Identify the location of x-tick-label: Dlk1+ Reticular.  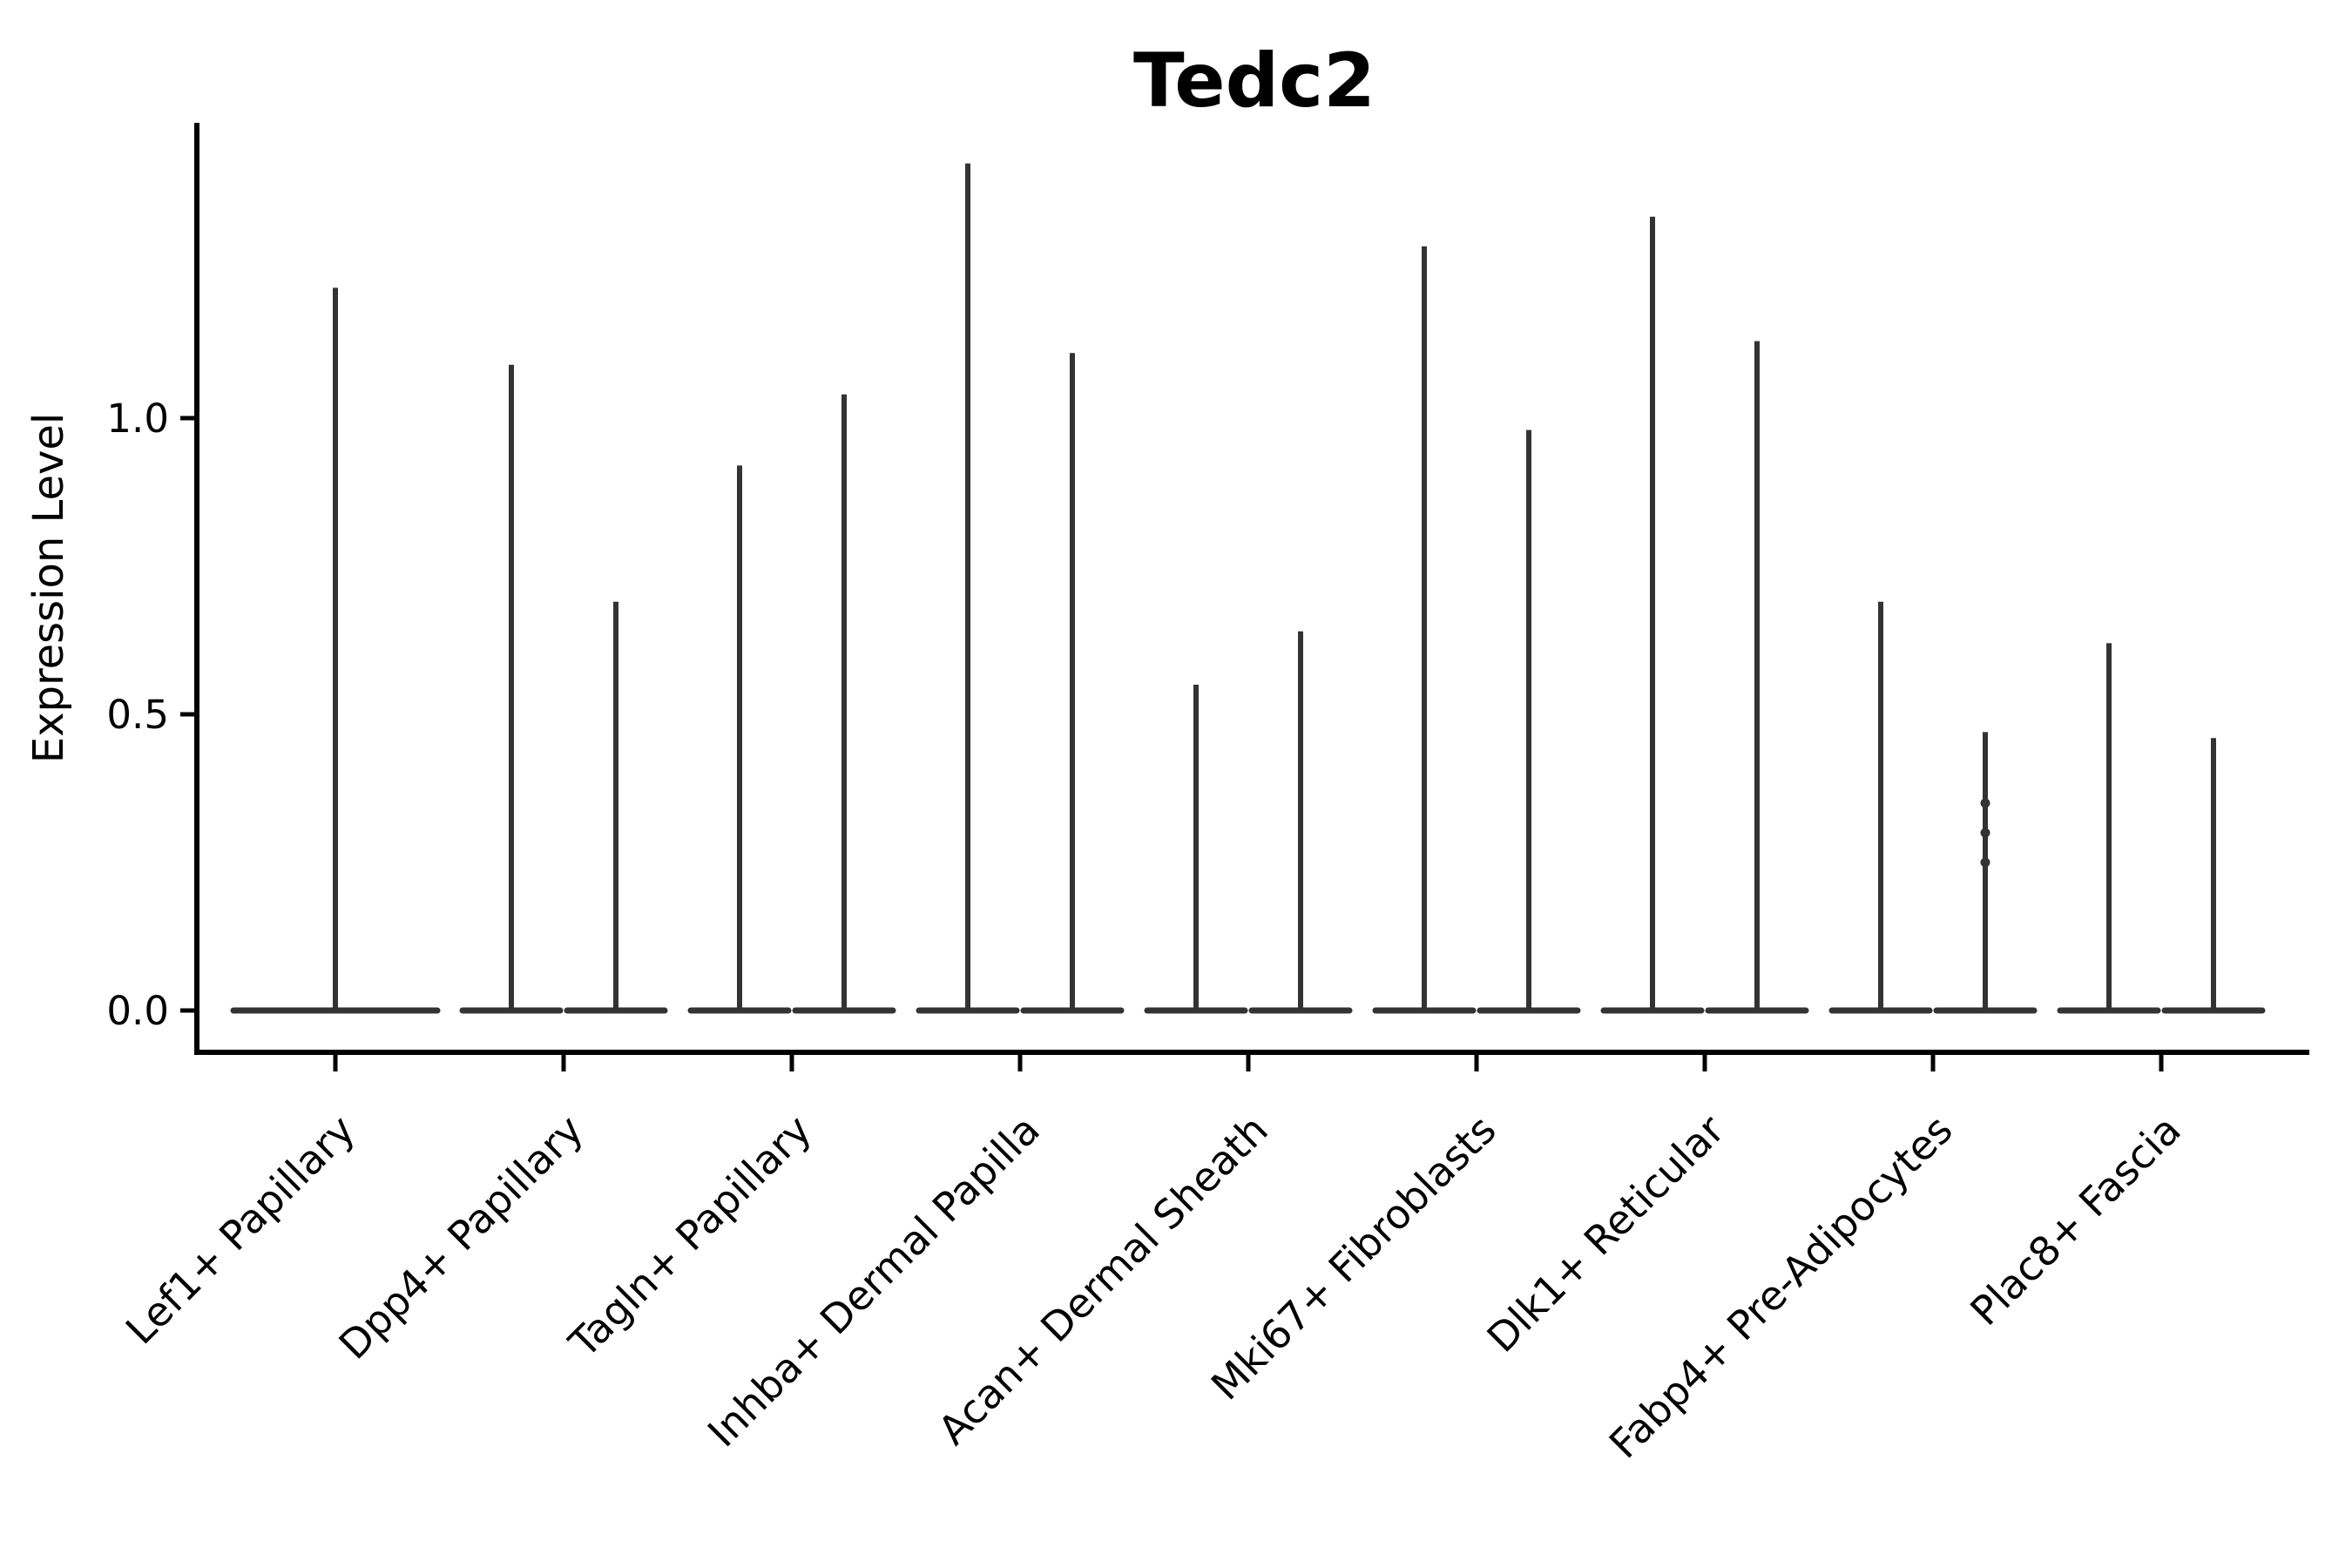
(1606, 1234).